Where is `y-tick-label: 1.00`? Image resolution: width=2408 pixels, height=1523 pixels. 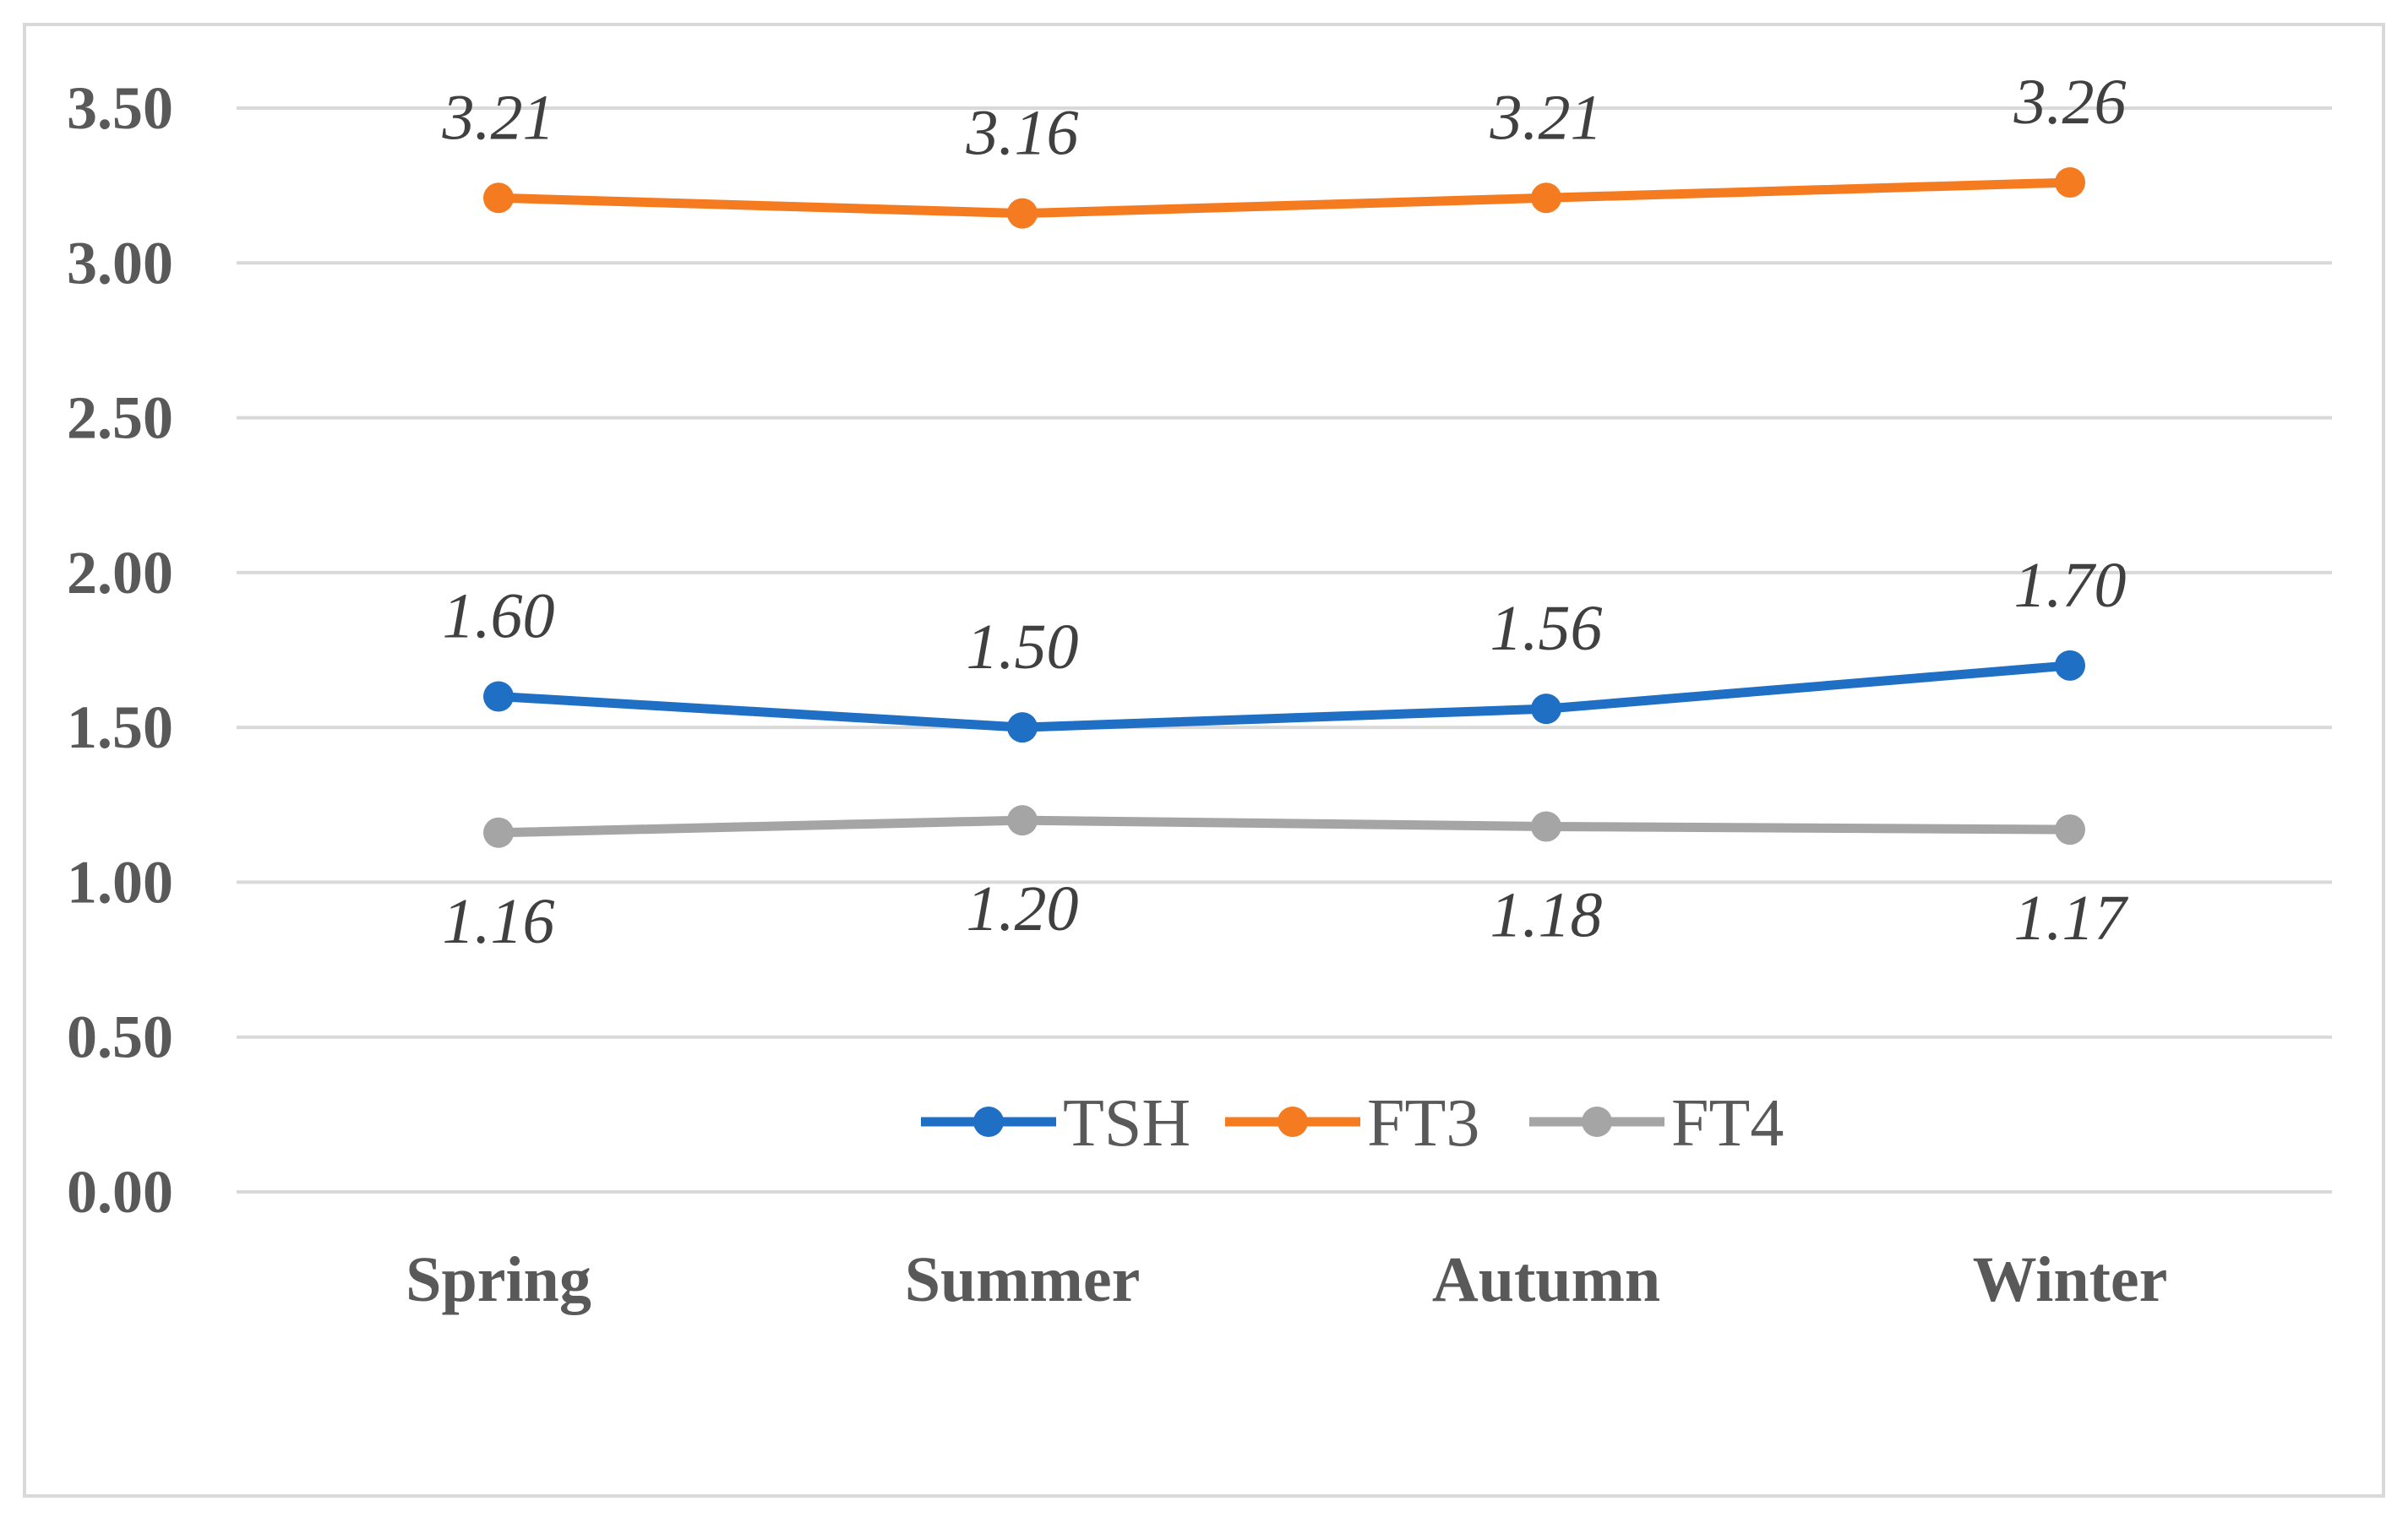
y-tick-label: 1.00 is located at coordinates (120, 882).